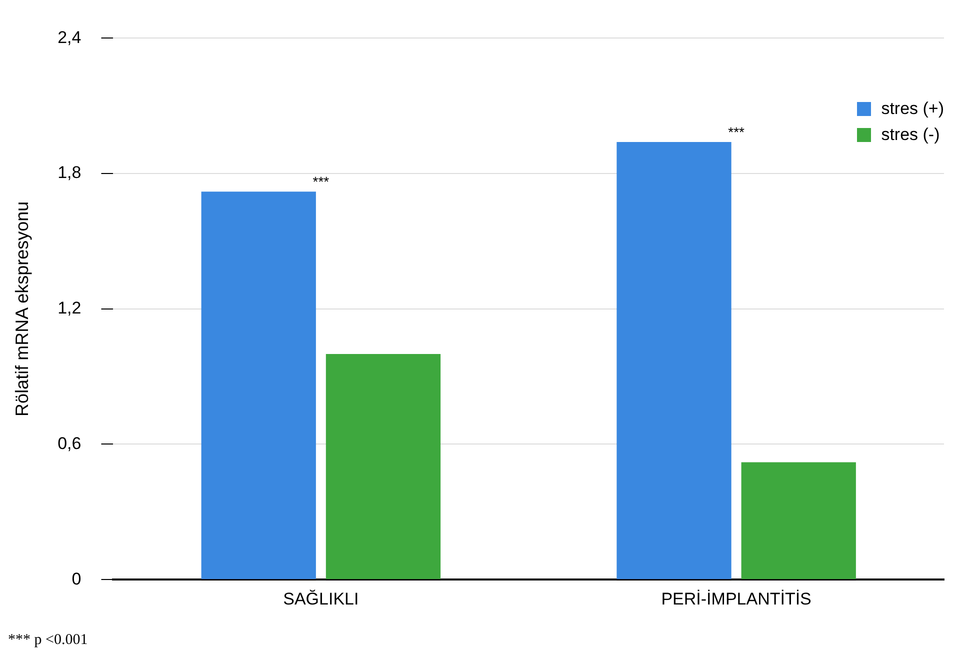 The image size is (956, 664). I want to click on y-tick-label: 0, so click(77, 578).